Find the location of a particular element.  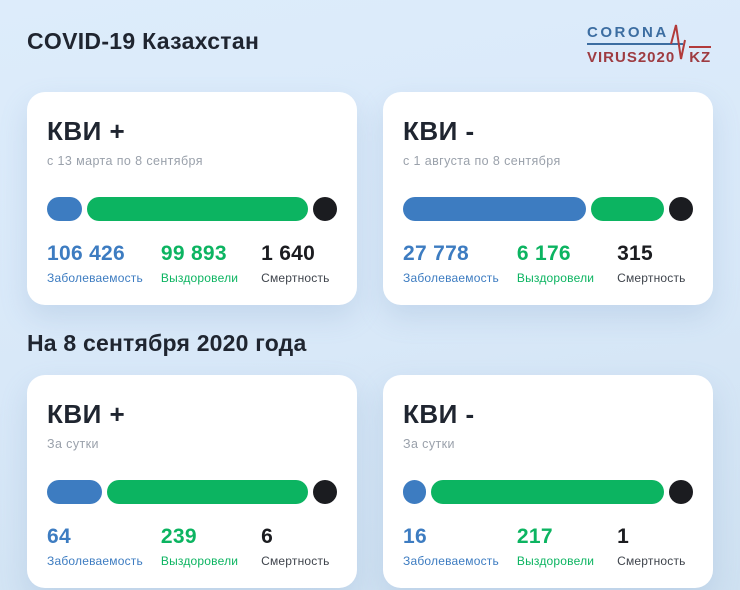

cases-stat: 106 426 Заболеваемость is located at coordinates (104, 263).